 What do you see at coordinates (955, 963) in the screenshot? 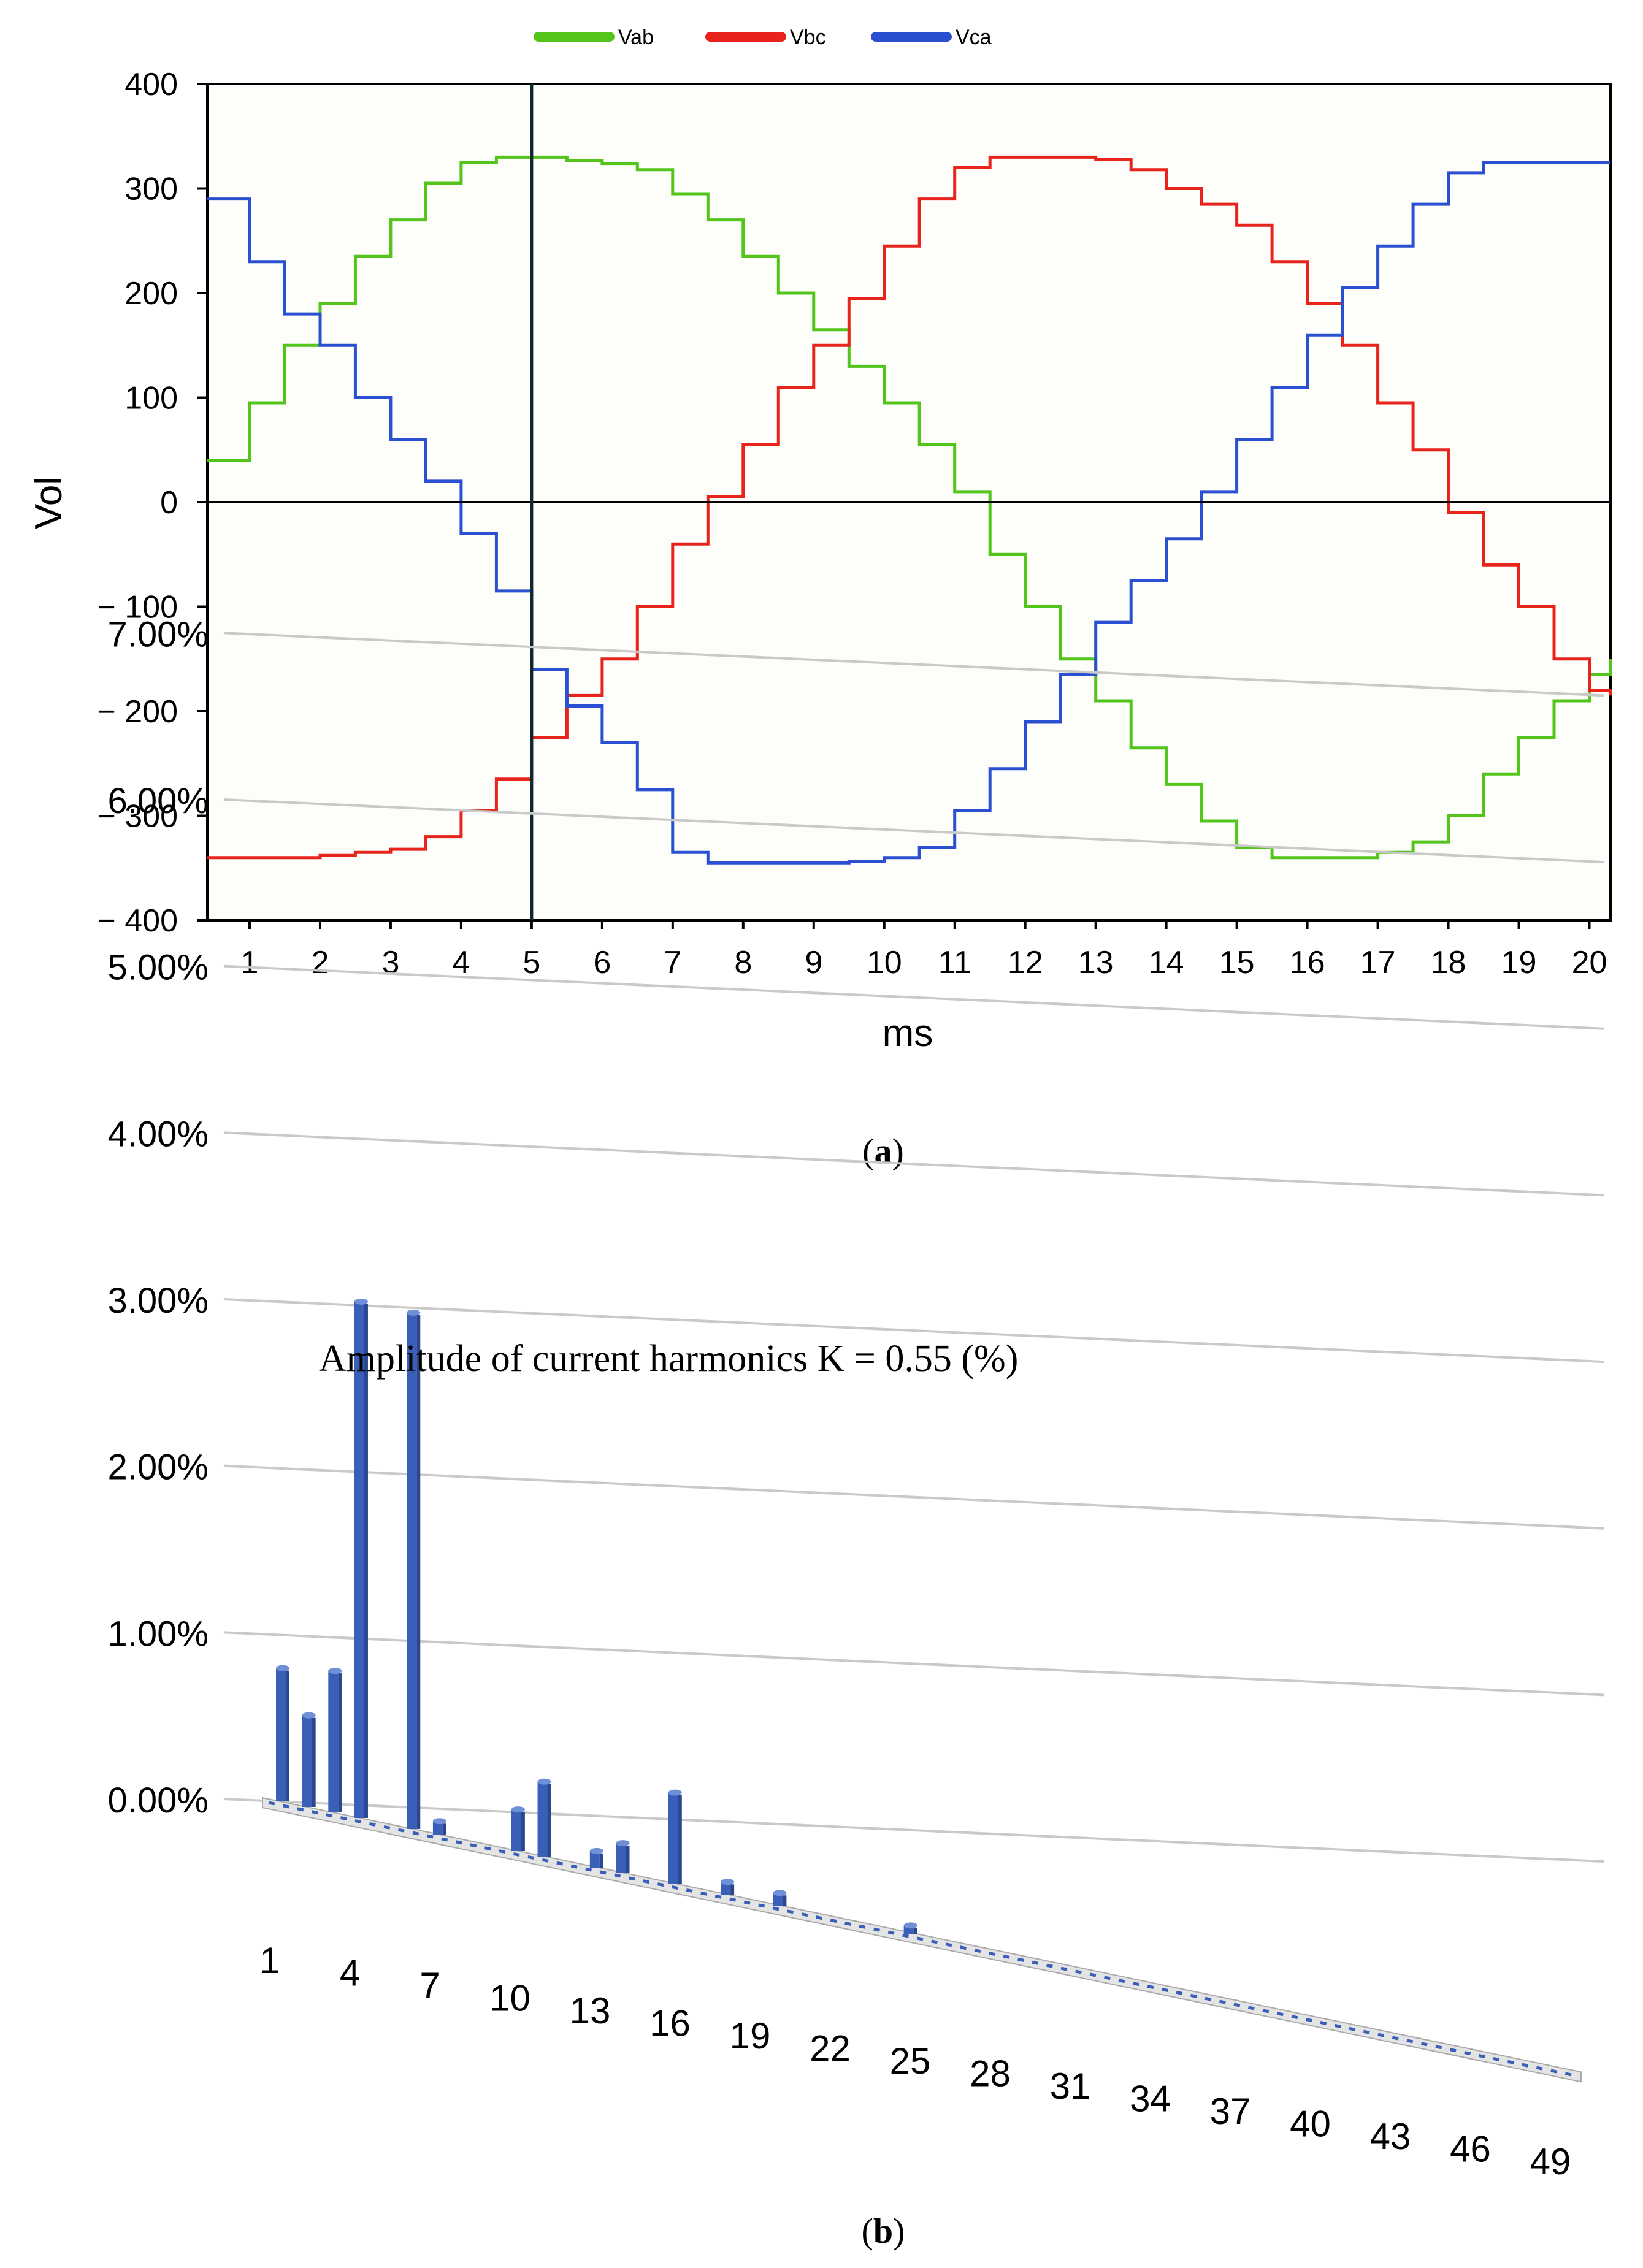
I see `x-tick-label: 11` at bounding box center [955, 963].